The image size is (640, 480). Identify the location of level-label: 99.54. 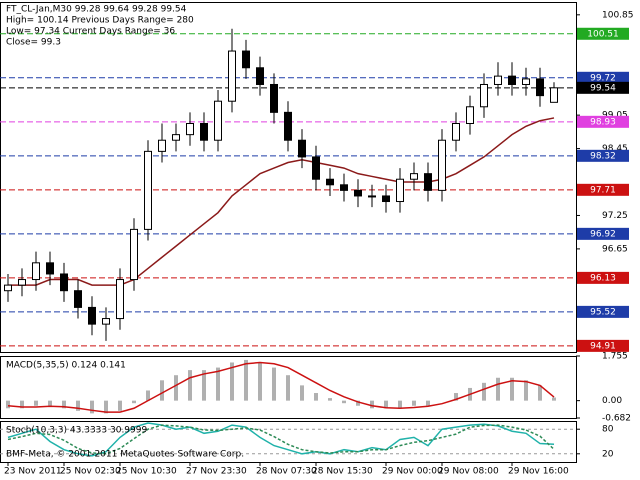
(603, 88).